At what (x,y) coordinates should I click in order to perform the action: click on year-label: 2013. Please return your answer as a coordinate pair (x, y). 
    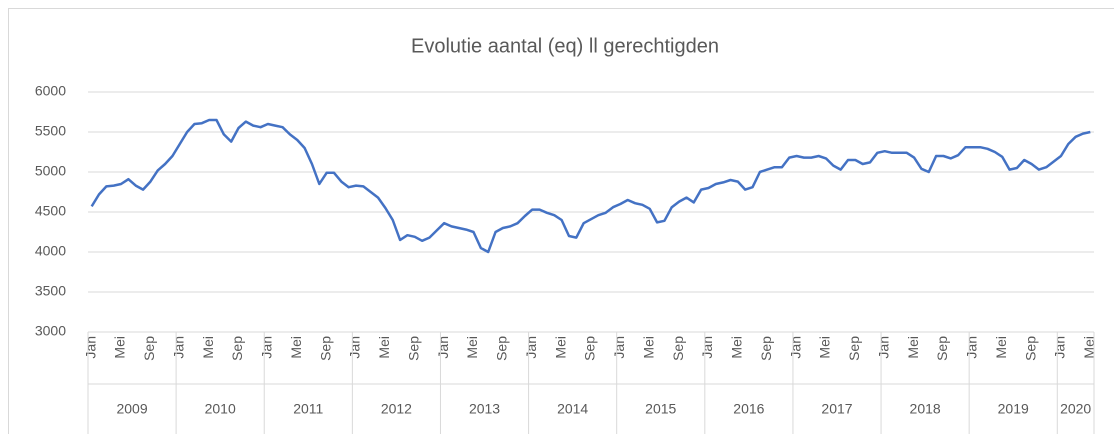
    Looking at the image, I should click on (484, 409).